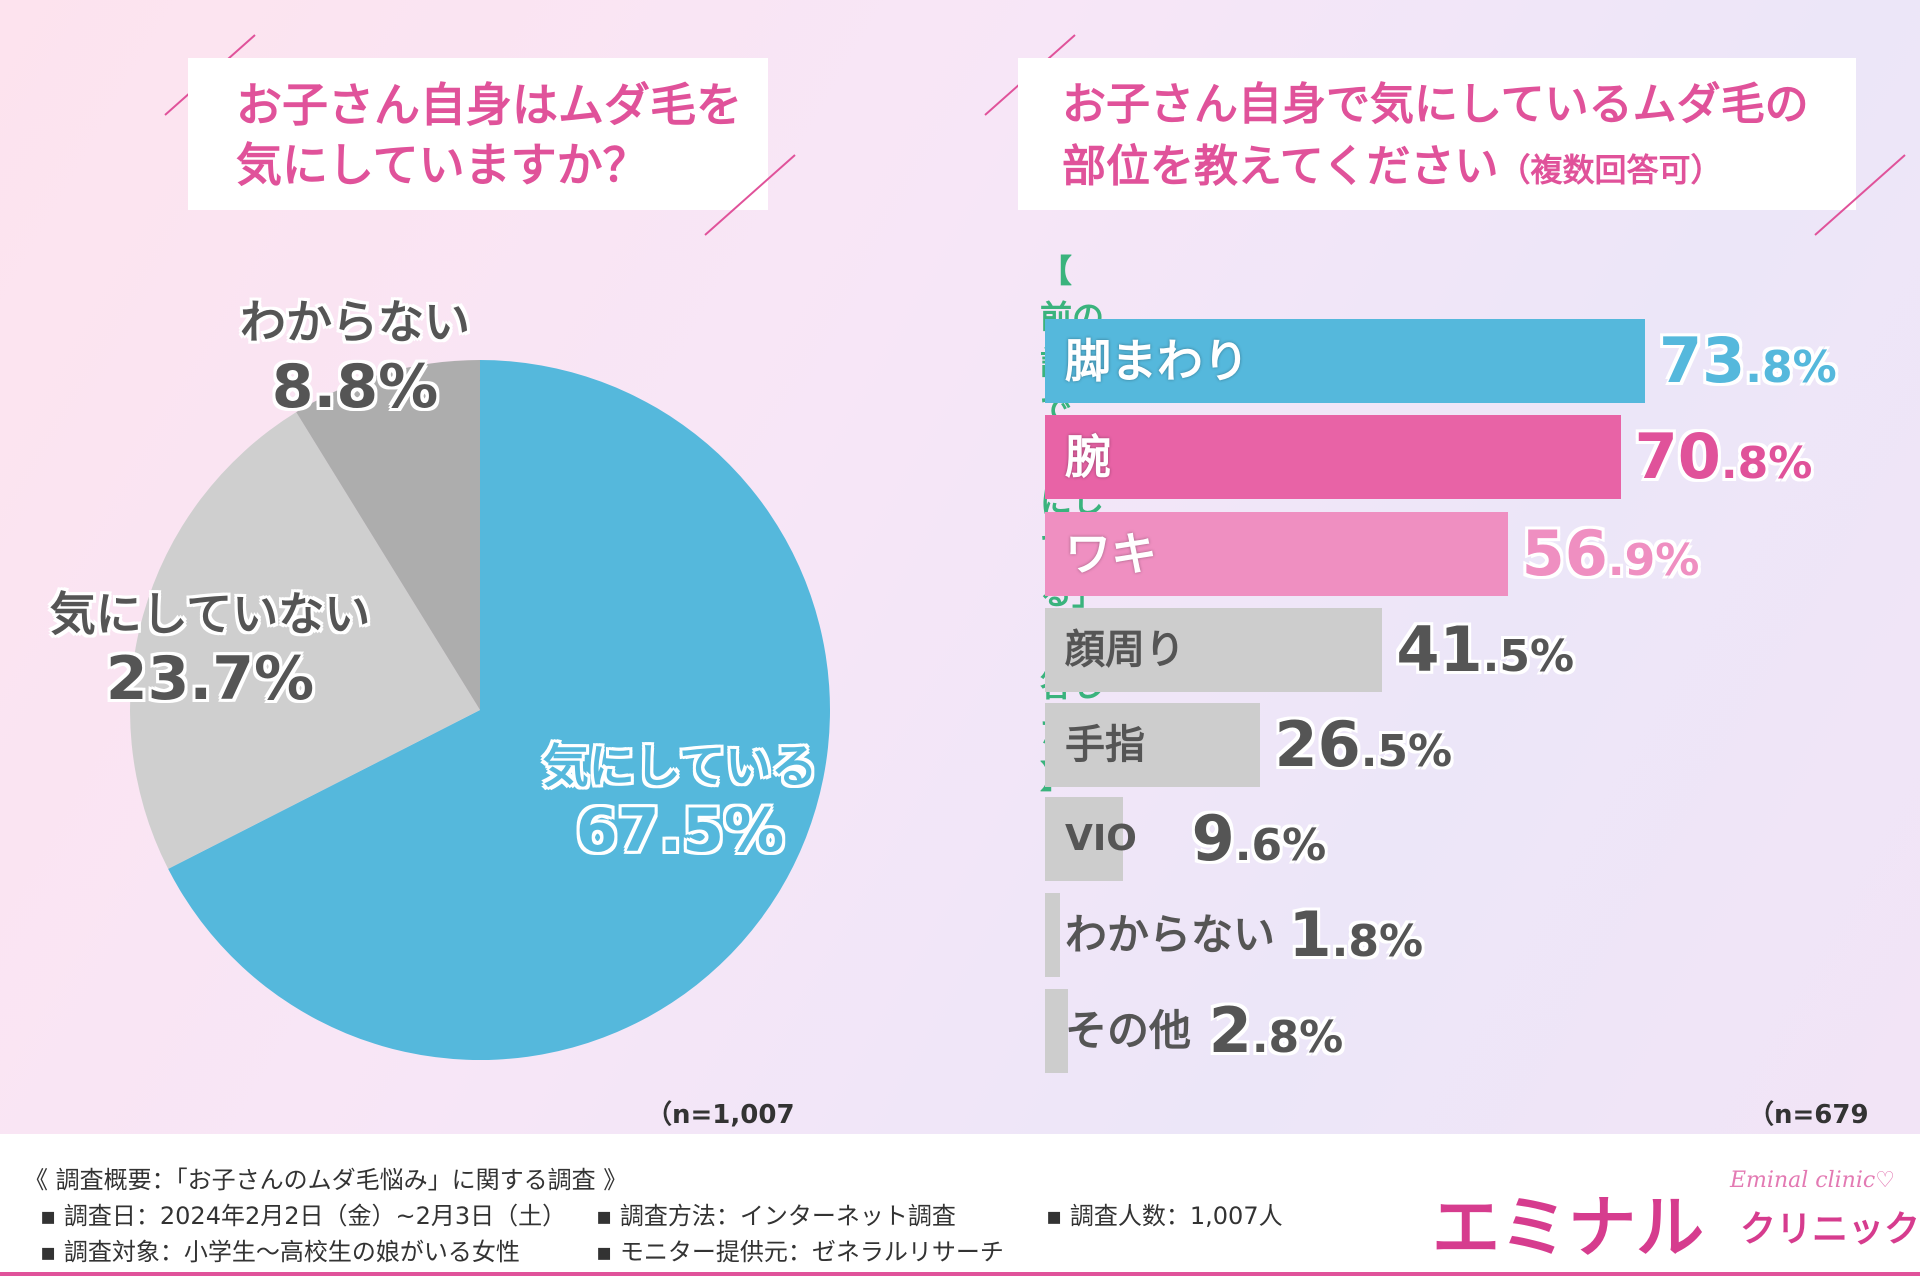 The image size is (1920, 1280). What do you see at coordinates (388, 535) in the screenshot?
I see `pie-slice-unknown` at bounding box center [388, 535].